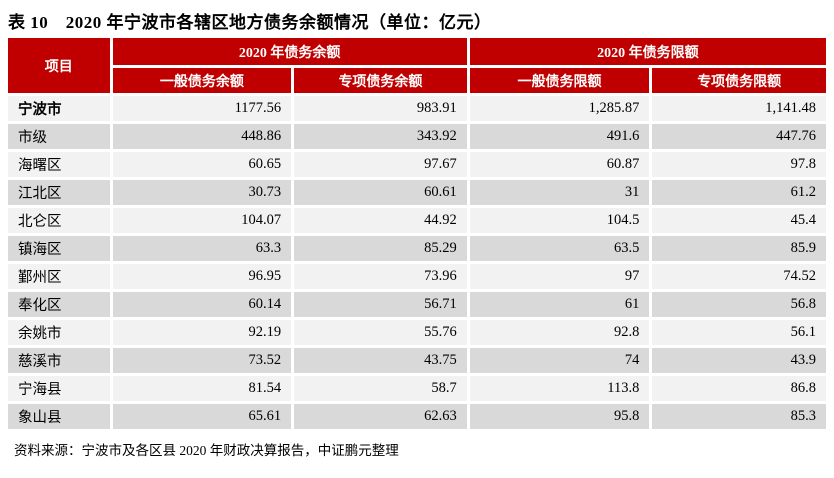 This screenshot has width=834, height=478. I want to click on cell-general-balance: 65.61, so click(202, 416).